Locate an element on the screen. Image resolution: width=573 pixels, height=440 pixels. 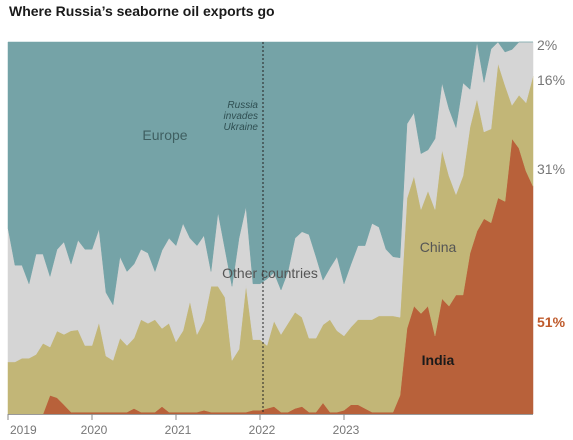
end-label-china: 31% is located at coordinates (551, 169).